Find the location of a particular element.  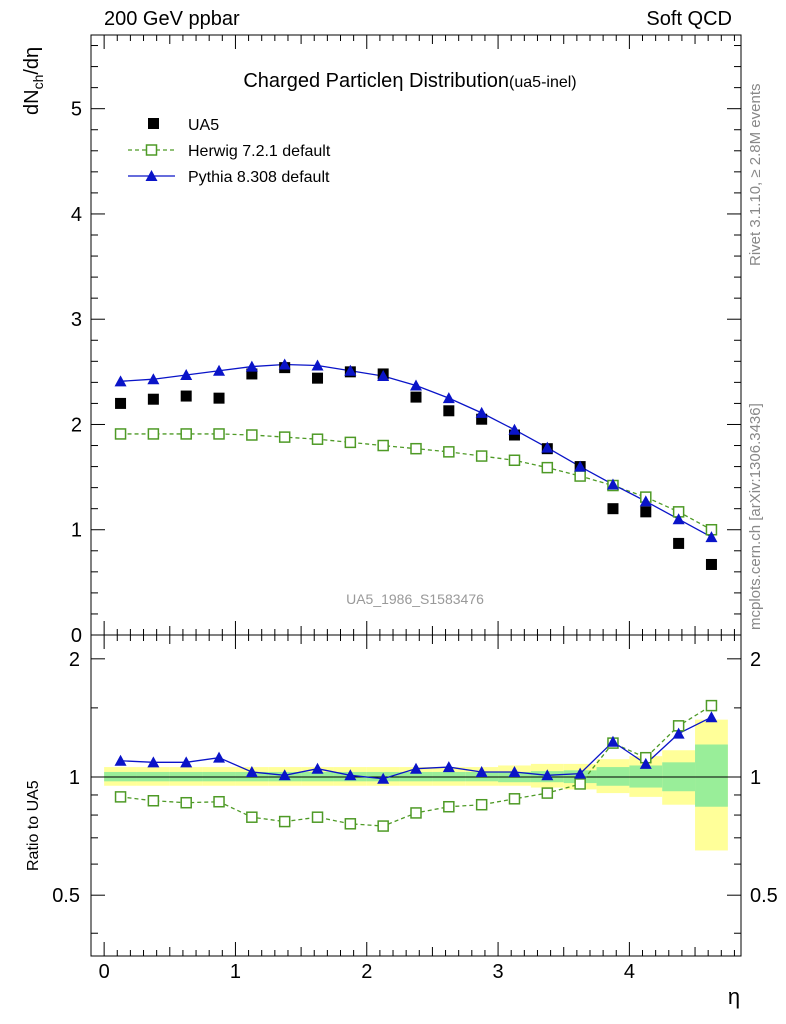

legend-marker-herwig is located at coordinates (151, 150).